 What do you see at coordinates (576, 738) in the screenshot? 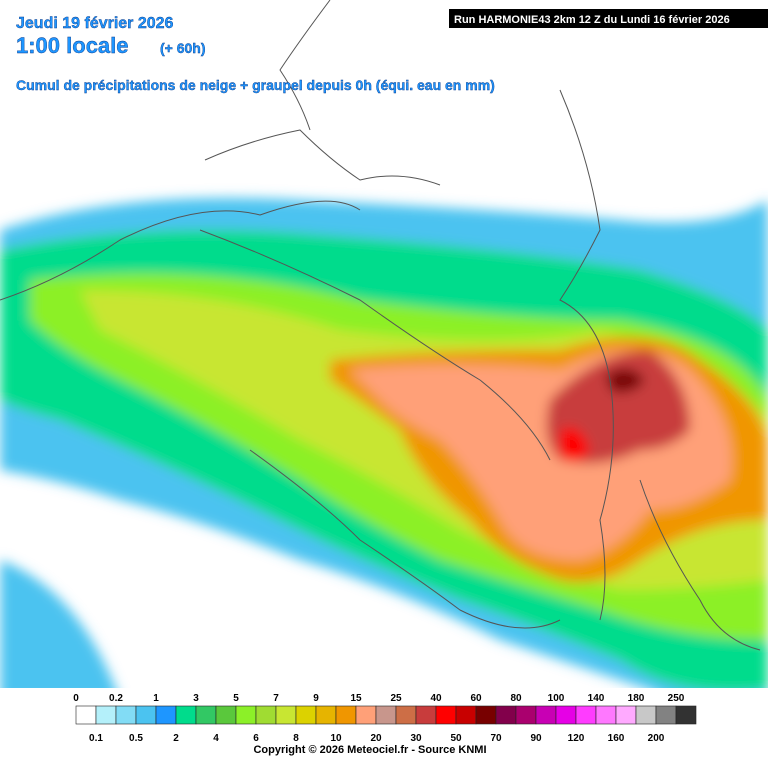
I see `legend-label: 120` at bounding box center [576, 738].